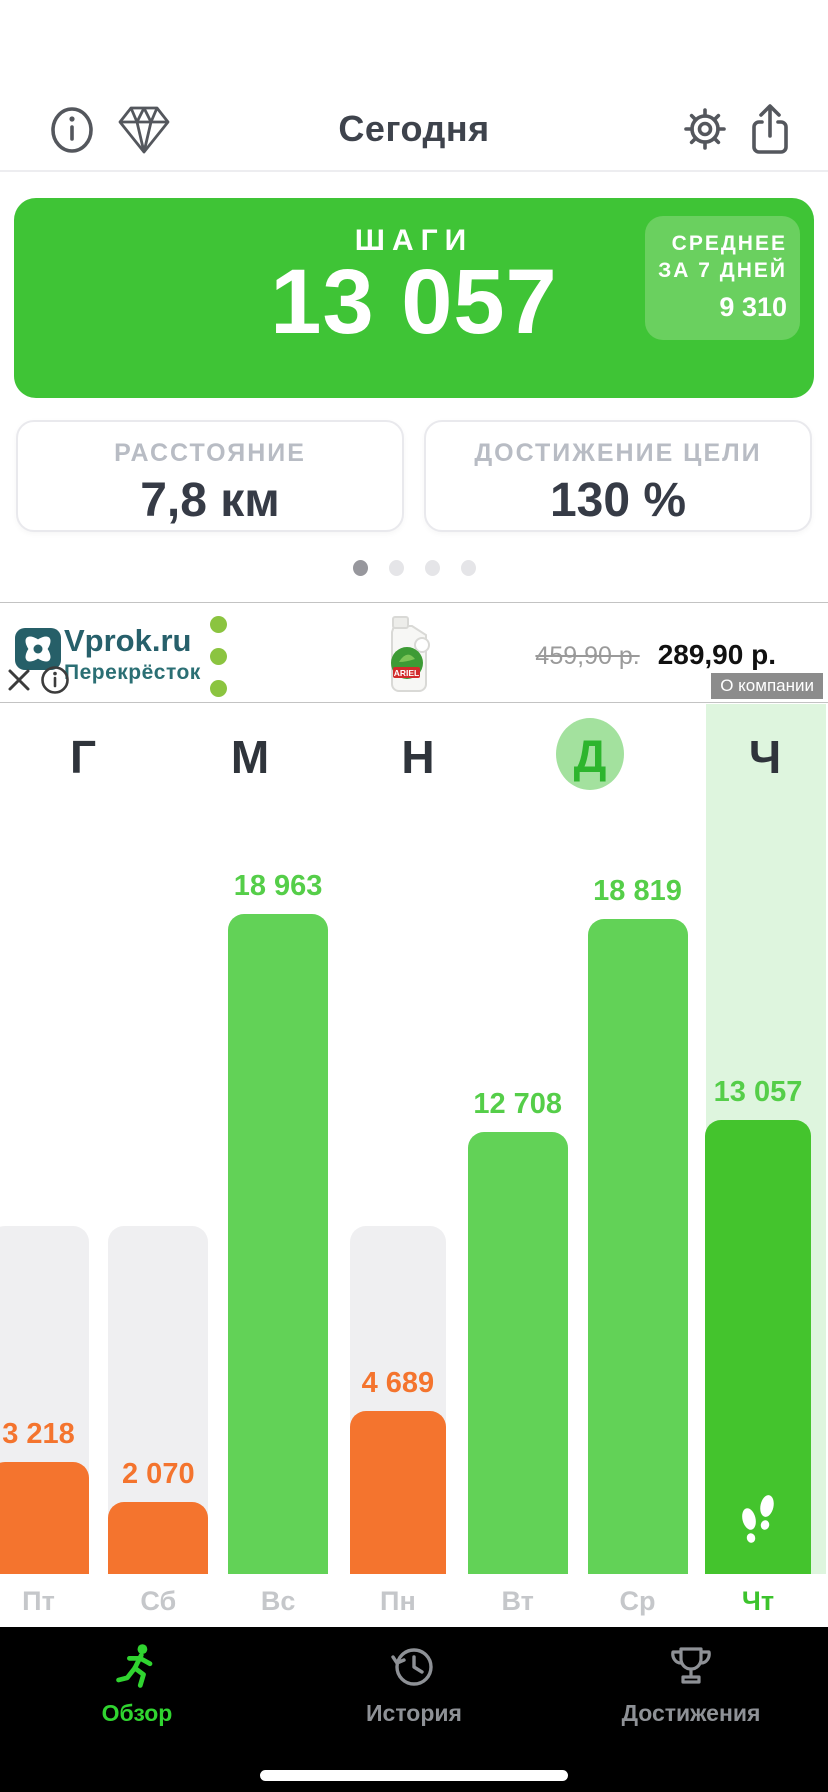 The height and width of the screenshot is (1792, 828). I want to click on close-icon, so click(19, 682).